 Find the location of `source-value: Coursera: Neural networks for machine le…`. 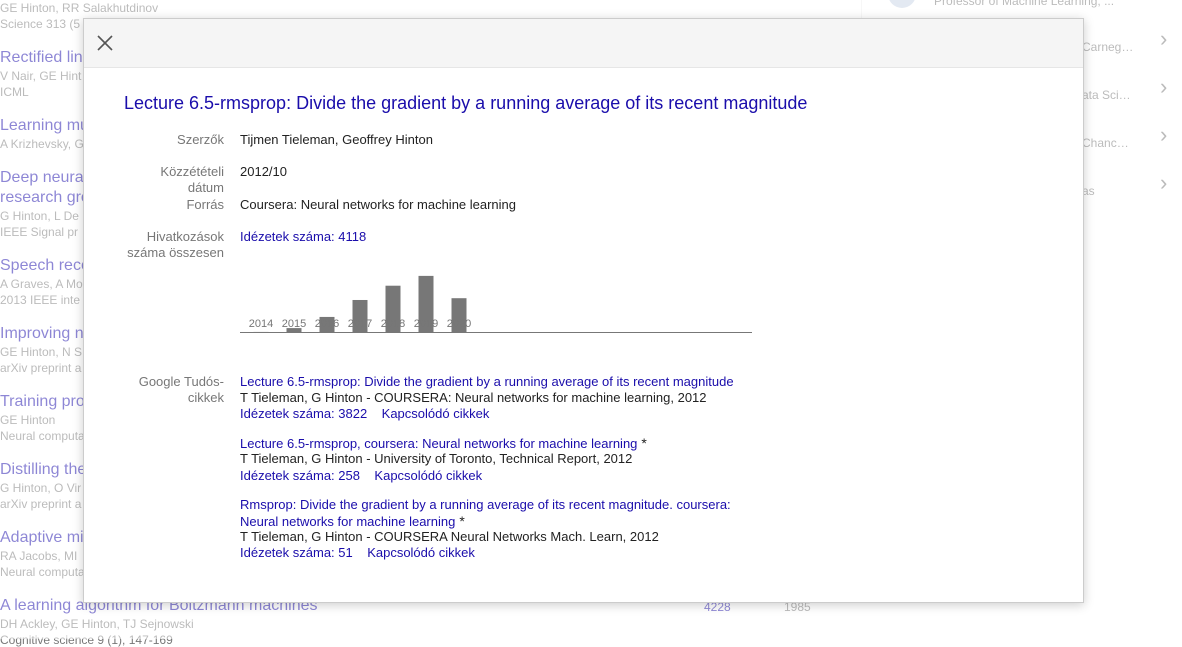

source-value: Coursera: Neural networks for machine le… is located at coordinates (378, 204).